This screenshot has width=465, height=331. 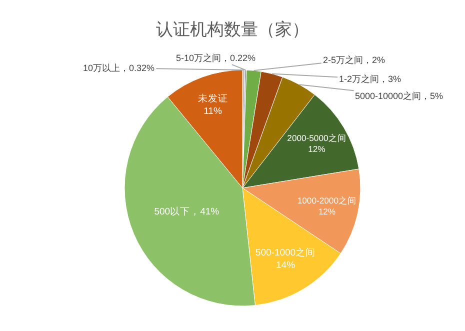 What do you see at coordinates (119, 68) in the screenshot?
I see `slice-label: 10万以上，0.32%` at bounding box center [119, 68].